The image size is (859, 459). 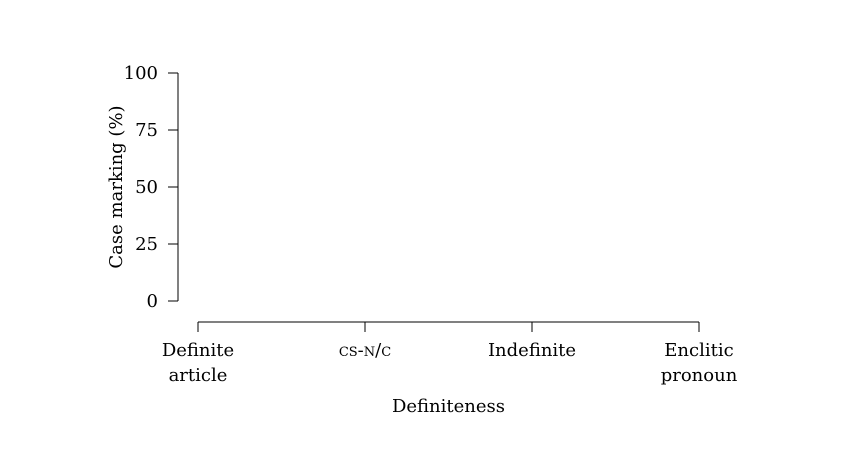 What do you see at coordinates (198, 363) in the screenshot?
I see `x-tick-label: Definite article` at bounding box center [198, 363].